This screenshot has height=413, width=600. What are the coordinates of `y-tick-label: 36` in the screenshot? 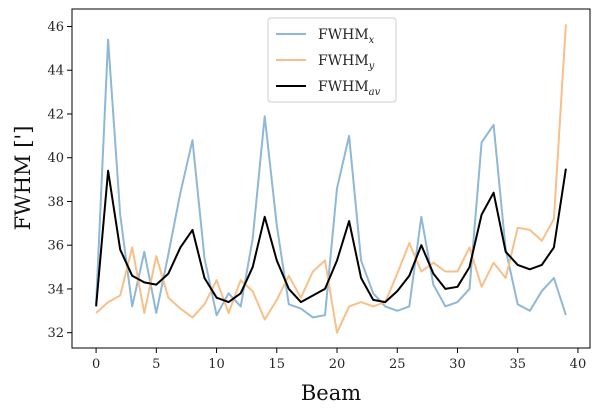 It's located at (55, 246).